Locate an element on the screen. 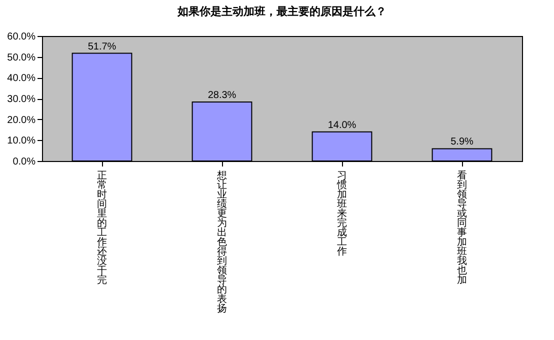 The image size is (554, 340). y-tick-label: 50.0% is located at coordinates (21, 58).